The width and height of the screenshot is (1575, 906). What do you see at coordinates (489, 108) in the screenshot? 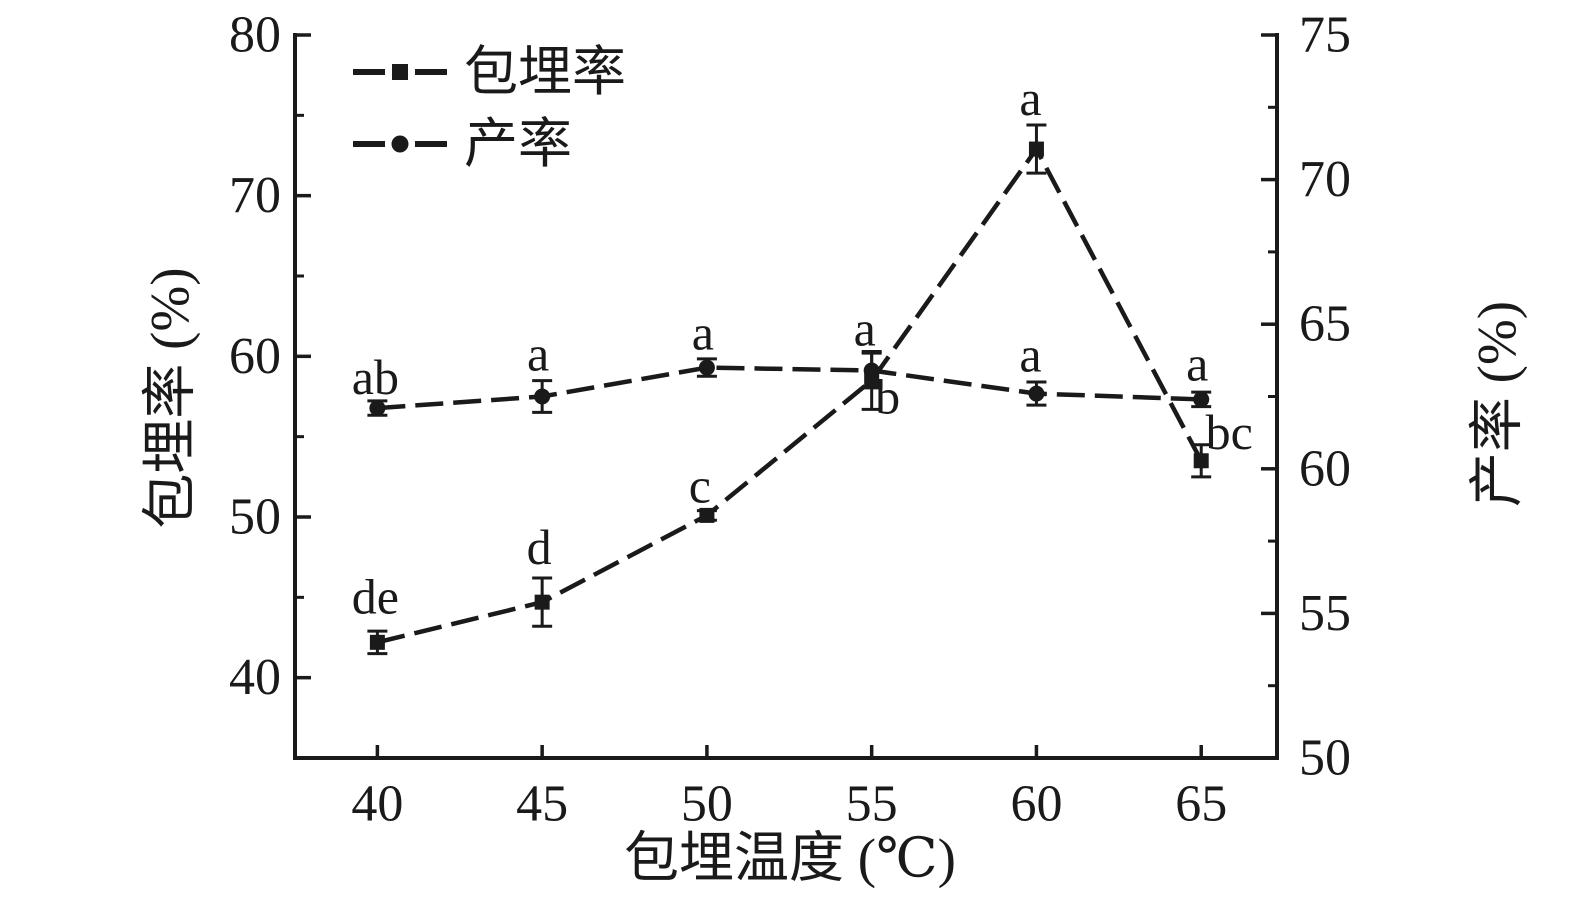
I see `legend: 包埋率 产率` at bounding box center [489, 108].